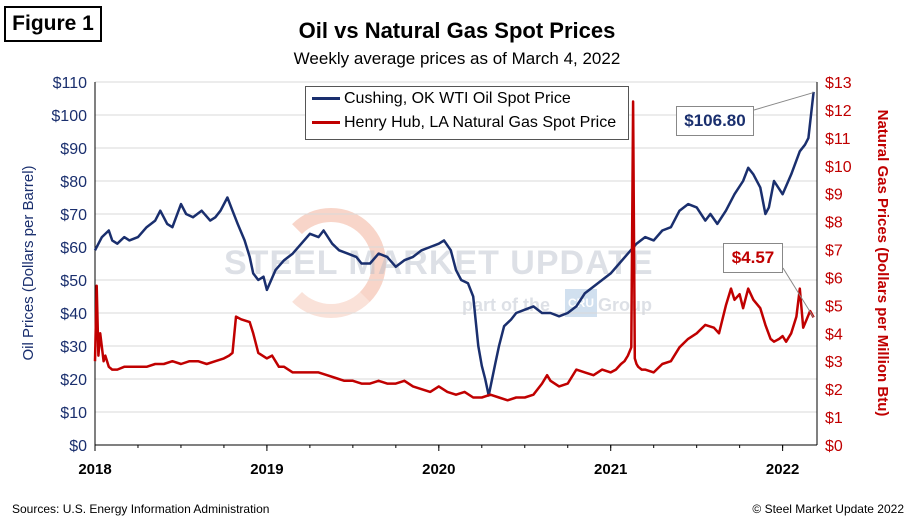 This screenshot has height=521, width=914. Describe the element at coordinates (834, 251) in the screenshot. I see `y2-tick-label: $7` at that location.